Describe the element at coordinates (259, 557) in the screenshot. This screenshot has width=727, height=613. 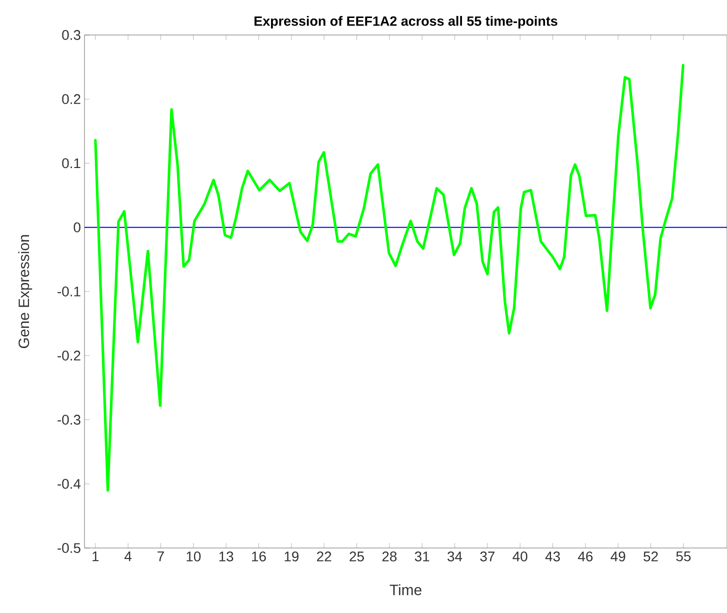
I see `x-tick-label: 16` at that location.